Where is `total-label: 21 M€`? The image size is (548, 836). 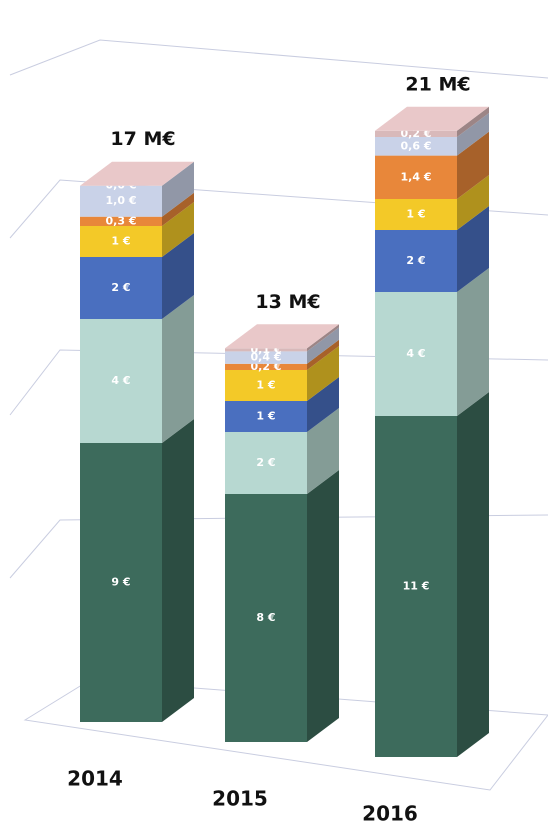
total-label: 21 M€ is located at coordinates (437, 84).